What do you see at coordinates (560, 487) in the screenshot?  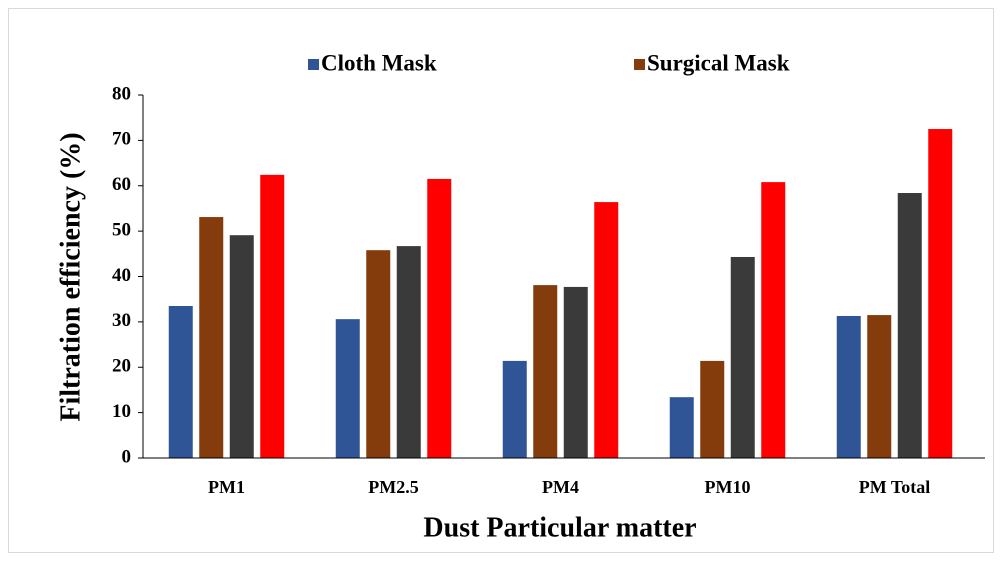 I see `x-tick-label: PM4` at bounding box center [560, 487].